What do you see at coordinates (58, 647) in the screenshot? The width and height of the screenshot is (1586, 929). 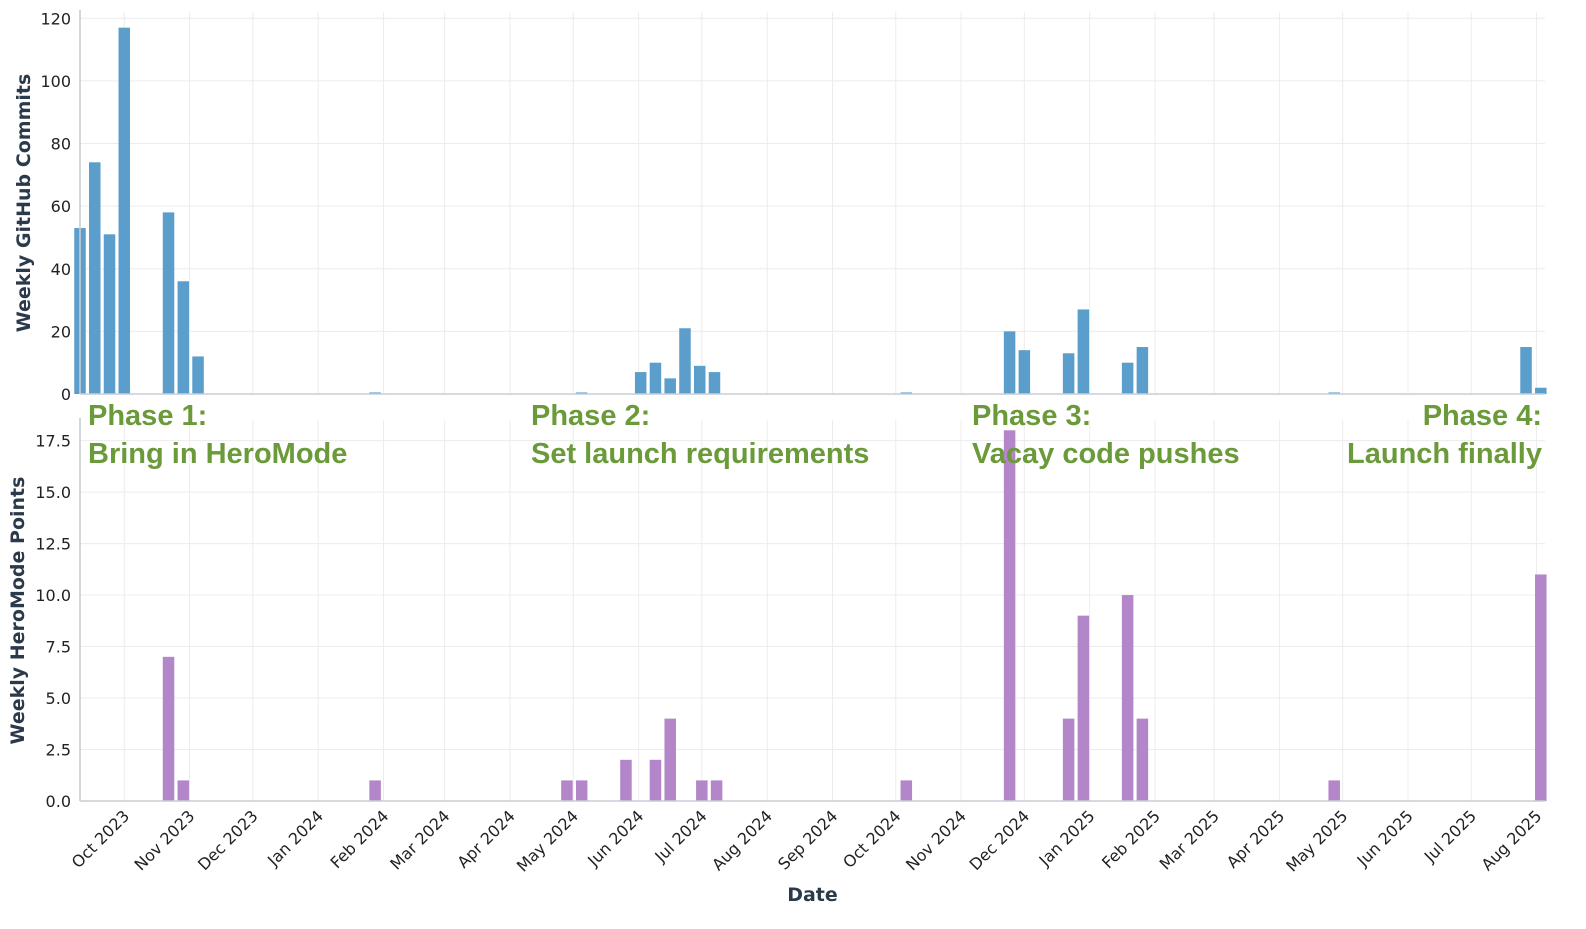 I see `y-tick-label: 7.5` at bounding box center [58, 647].